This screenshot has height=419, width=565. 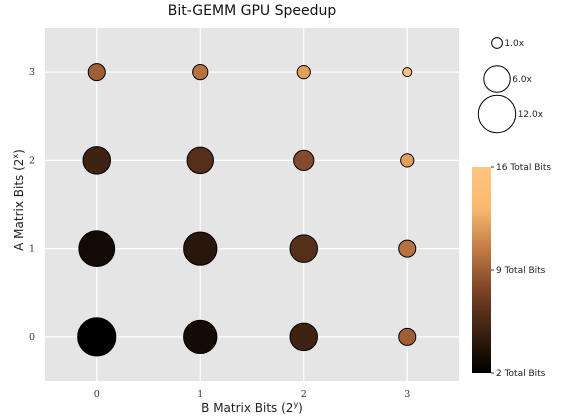 What do you see at coordinates (521, 374) in the screenshot?
I see `colorbar-tick-label: 2 Total Bits` at bounding box center [521, 374].